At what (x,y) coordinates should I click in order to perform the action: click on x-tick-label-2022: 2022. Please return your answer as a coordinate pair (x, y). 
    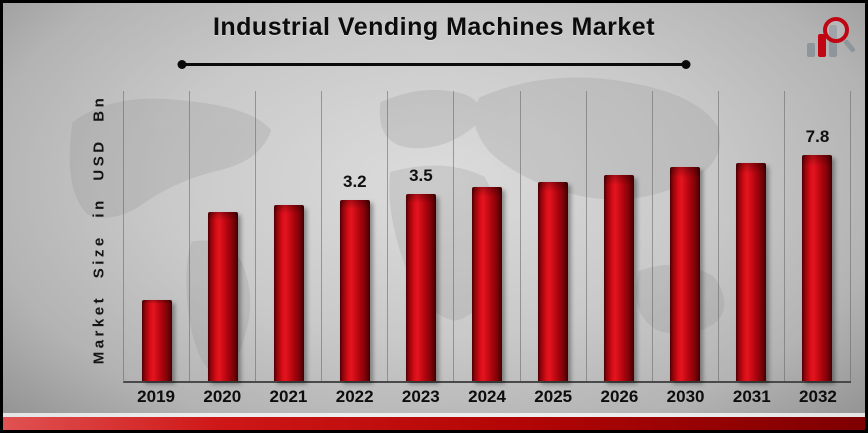
    Looking at the image, I should click on (354, 396).